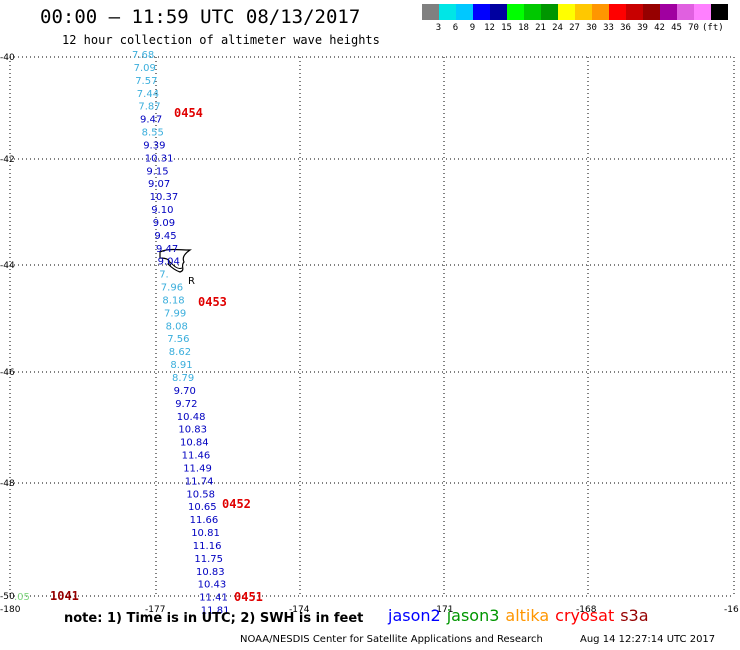 The image size is (740, 650). Describe the element at coordinates (183, 378) in the screenshot. I see `wave-height-label: 8.79` at that location.